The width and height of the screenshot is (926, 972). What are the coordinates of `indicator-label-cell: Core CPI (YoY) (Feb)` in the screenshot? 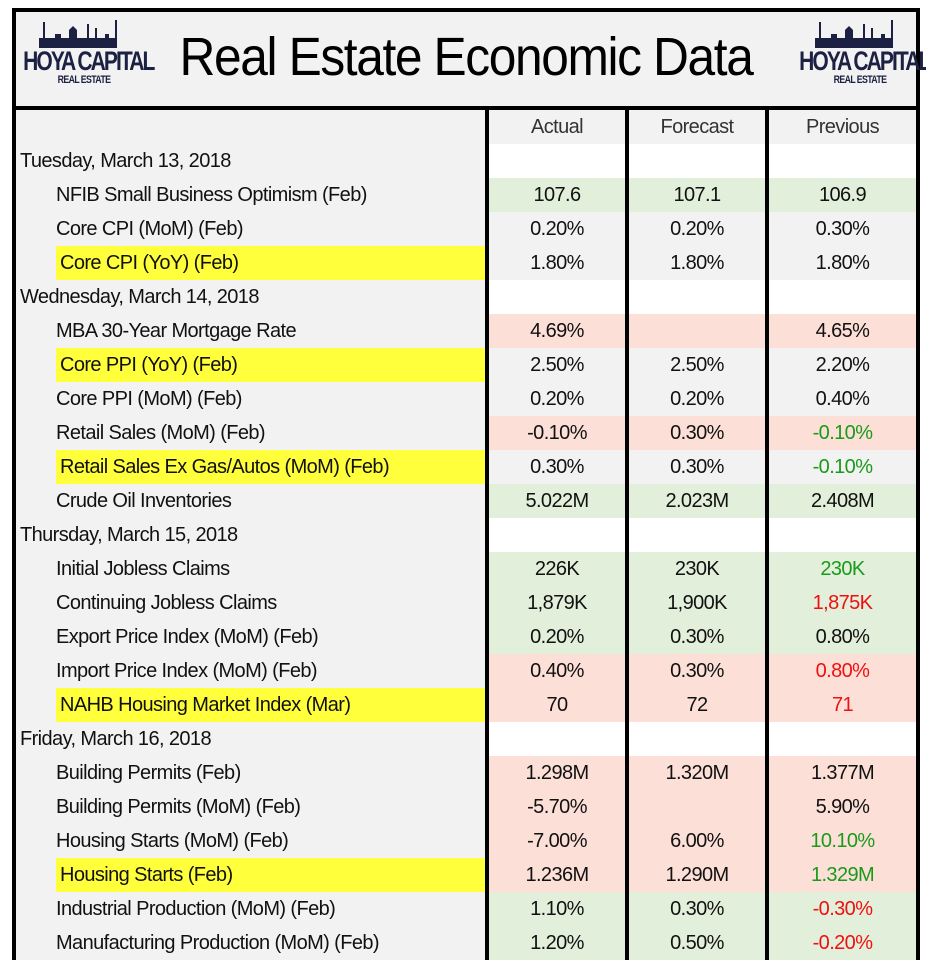 It's located at (250, 263).